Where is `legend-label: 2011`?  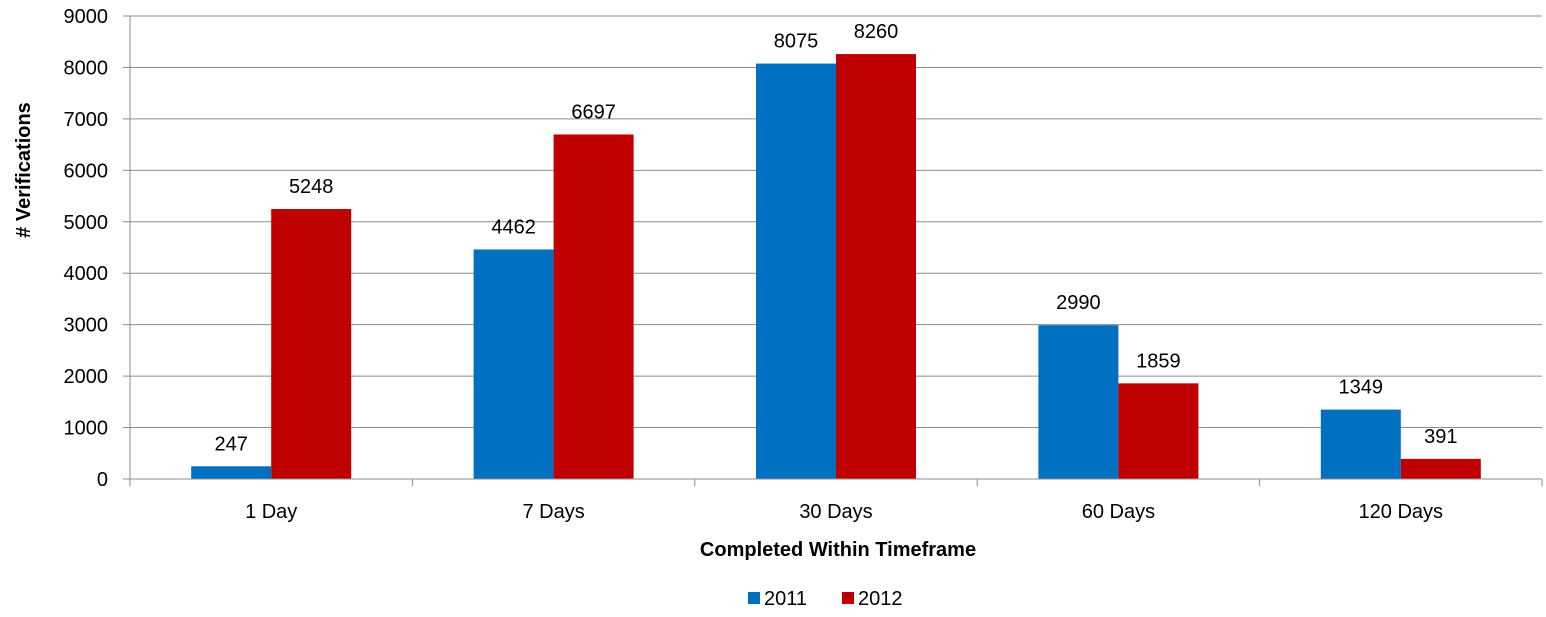 legend-label: 2011 is located at coordinates (785, 599).